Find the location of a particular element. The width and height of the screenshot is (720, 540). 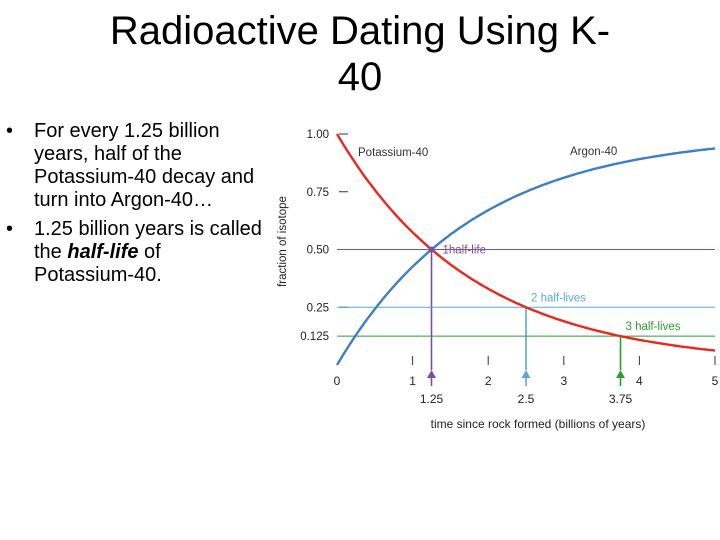

y-tick-label-4: 0.125 is located at coordinates (314, 337).